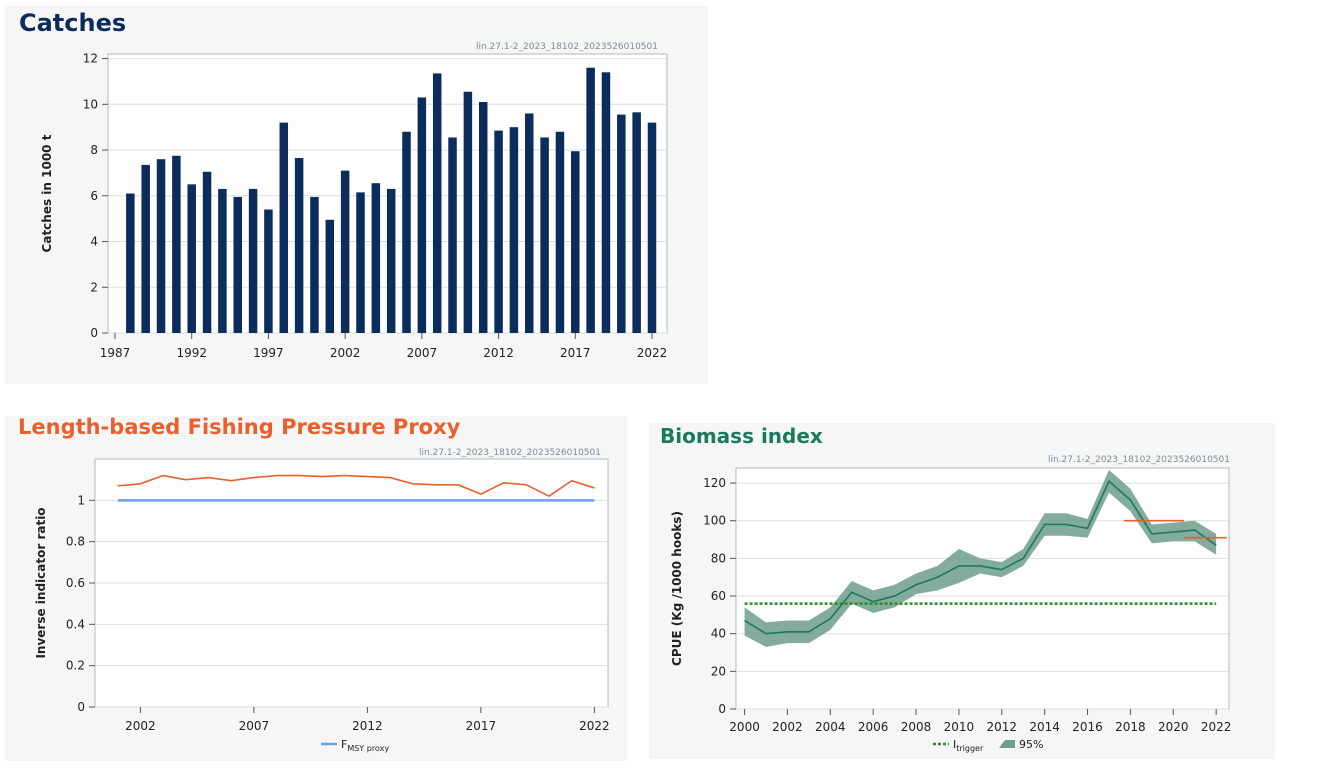 The image size is (1326, 782). Describe the element at coordinates (652, 227) in the screenshot. I see `bar-2022` at that location.